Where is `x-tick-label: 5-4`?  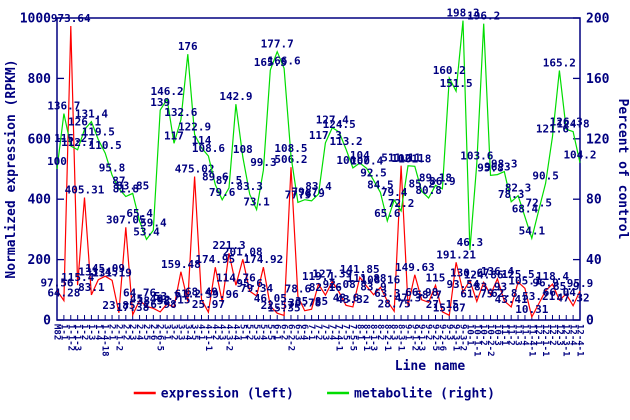 x-tick-label: 5-4 is located at coordinates (263, 332).